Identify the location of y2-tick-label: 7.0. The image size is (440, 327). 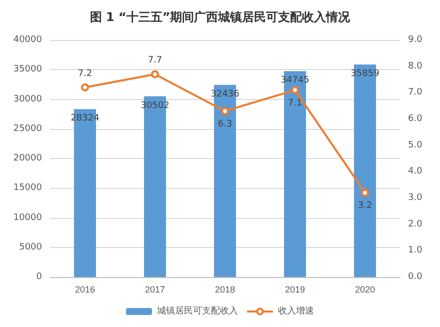
(415, 93).